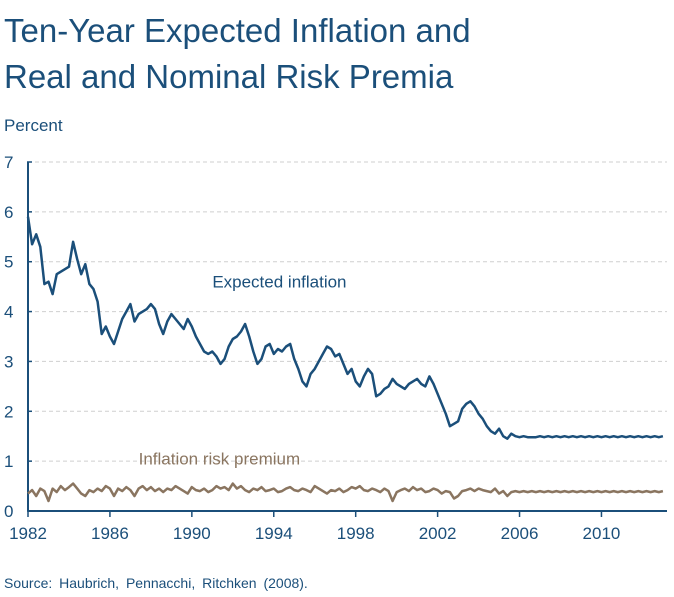 Image resolution: width=674 pixels, height=597 pixels. I want to click on series-label-expected-inflation: Expected inflation, so click(279, 282).